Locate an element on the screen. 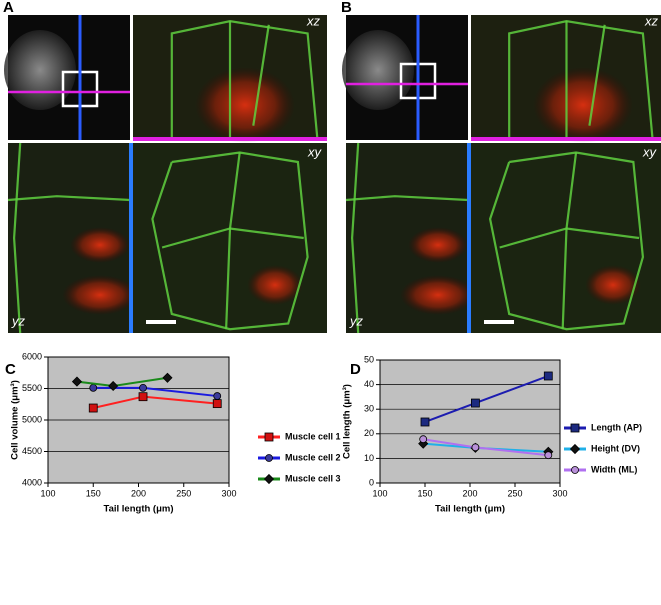 This screenshot has height=605, width=661. legend-label: Length (AP) is located at coordinates (616, 427).